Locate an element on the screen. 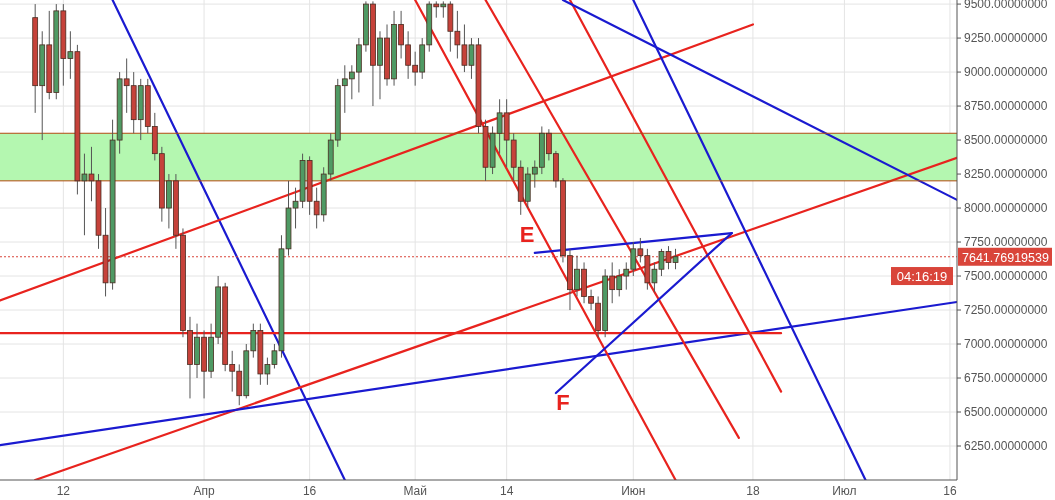 The height and width of the screenshot is (500, 1055). y-tick-label: 6250.00000000 is located at coordinates (1006, 446).